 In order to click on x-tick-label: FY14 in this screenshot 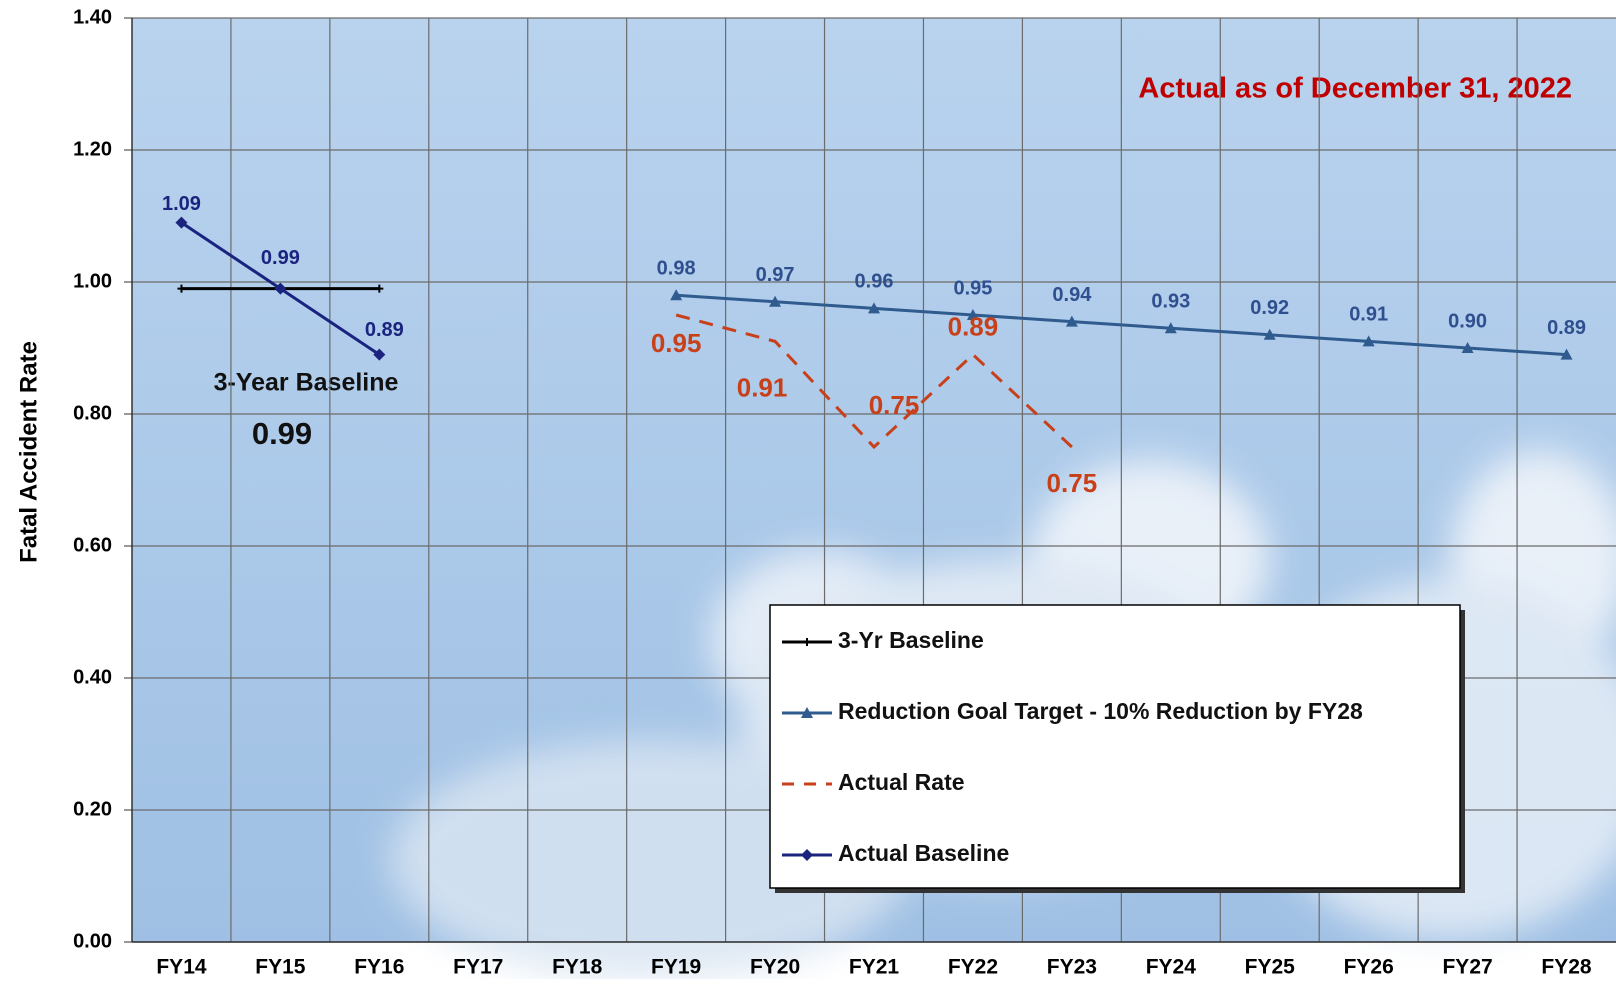, I will do `click(181, 967)`.